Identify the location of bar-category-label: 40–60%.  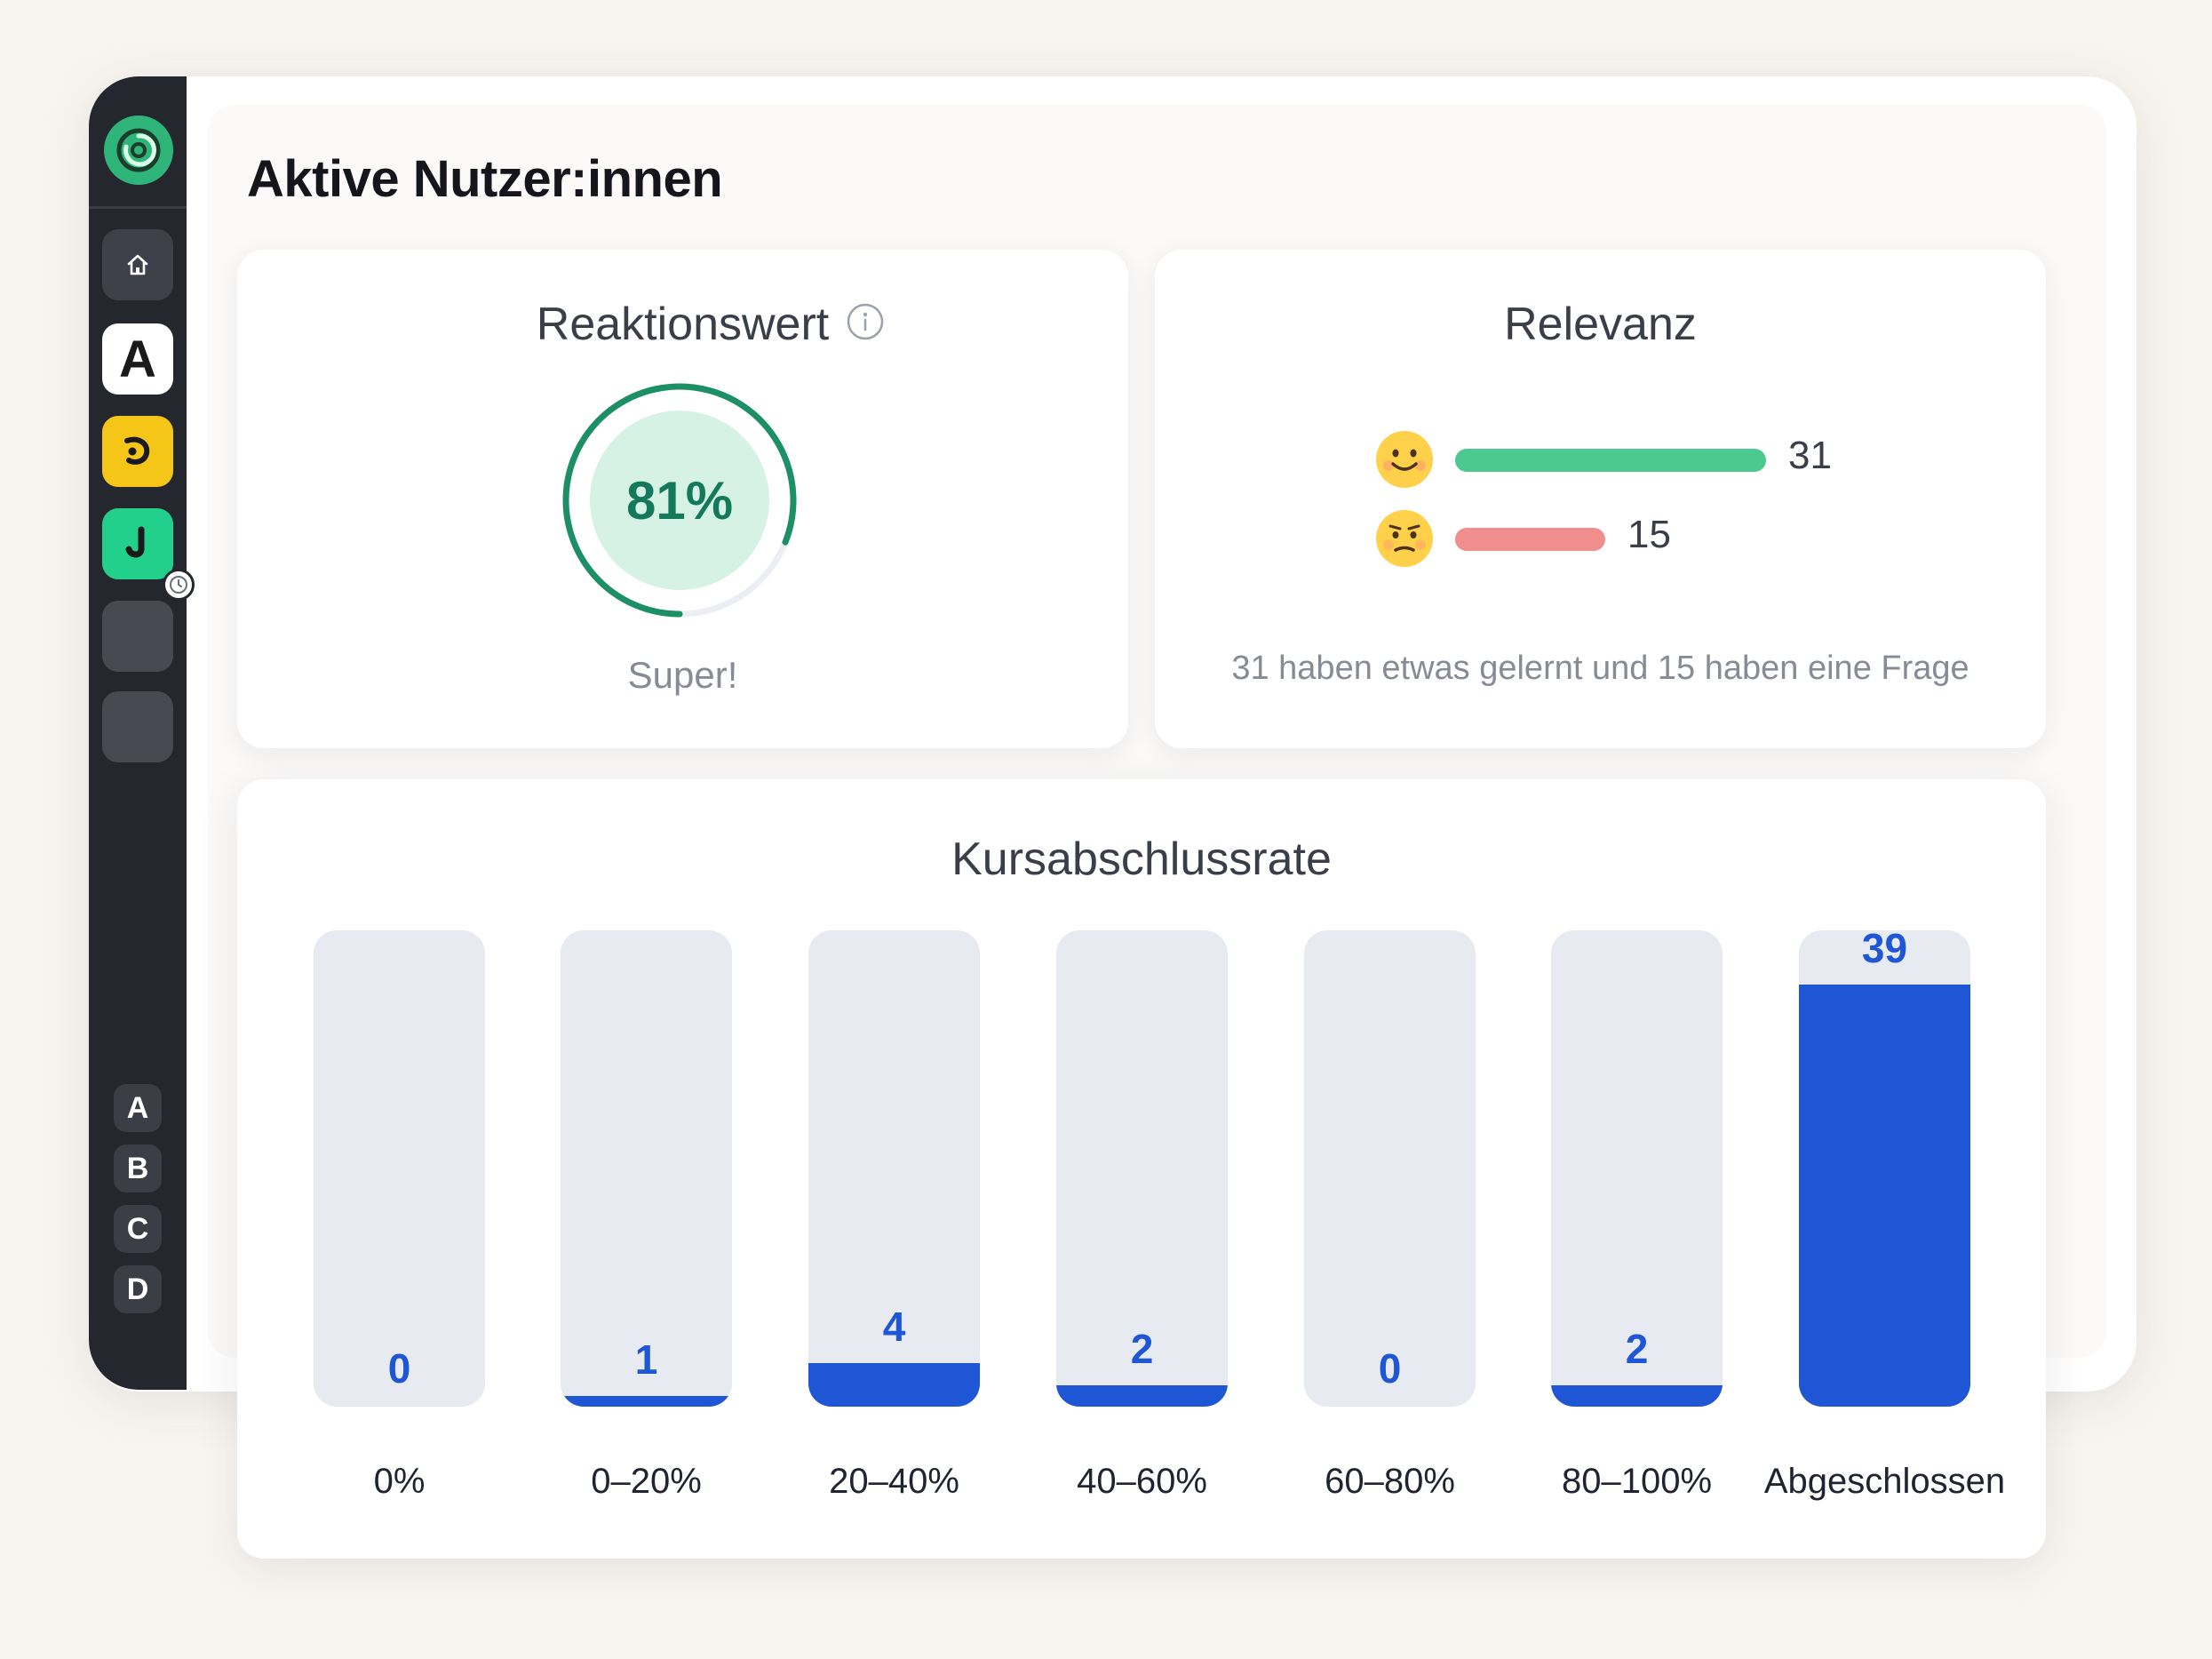
(1142, 1482).